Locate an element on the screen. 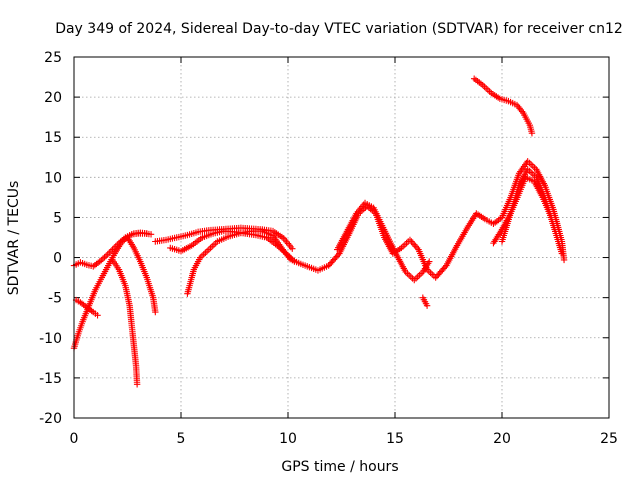 The image size is (640, 480). y-tick-label-7: 15 is located at coordinates (53, 138).